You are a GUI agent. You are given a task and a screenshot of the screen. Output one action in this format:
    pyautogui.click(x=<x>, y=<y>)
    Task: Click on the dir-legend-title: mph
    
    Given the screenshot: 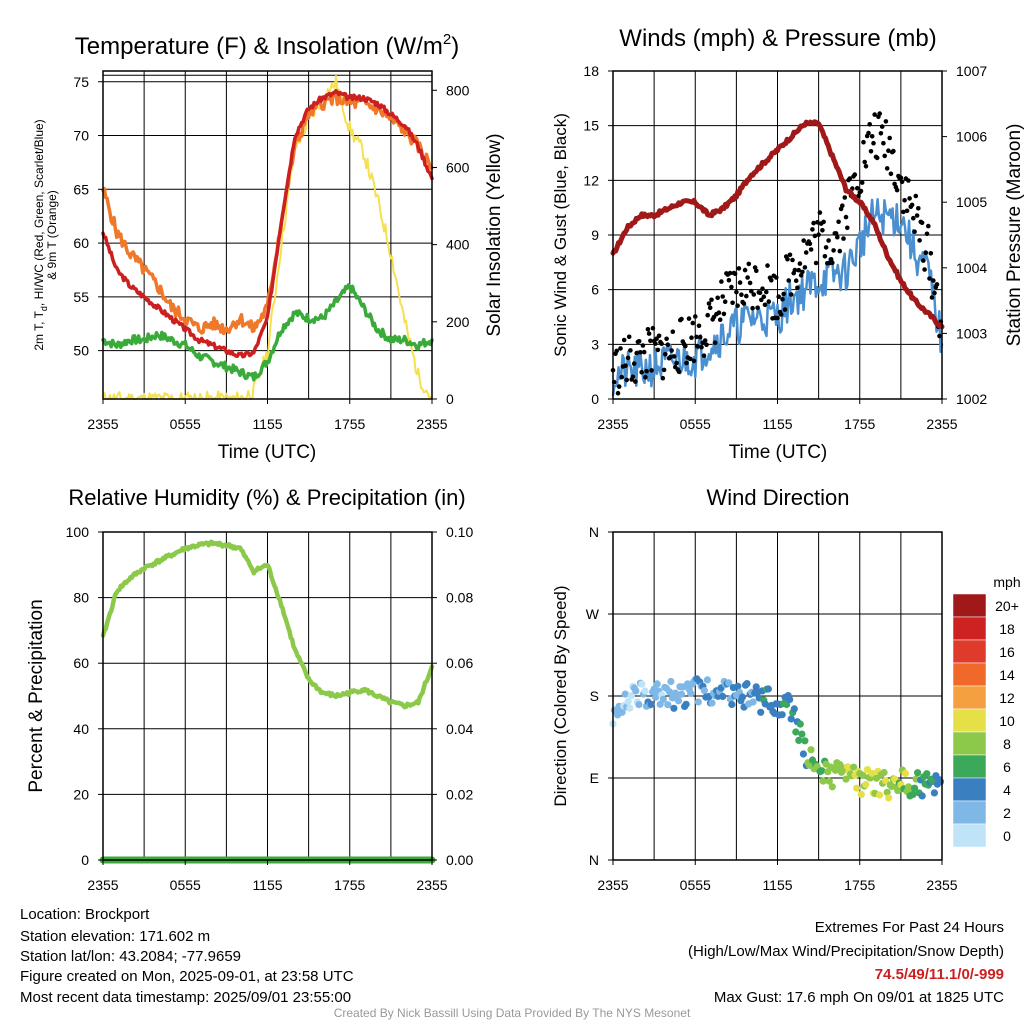 What is the action you would take?
    pyautogui.click(x=1006, y=582)
    